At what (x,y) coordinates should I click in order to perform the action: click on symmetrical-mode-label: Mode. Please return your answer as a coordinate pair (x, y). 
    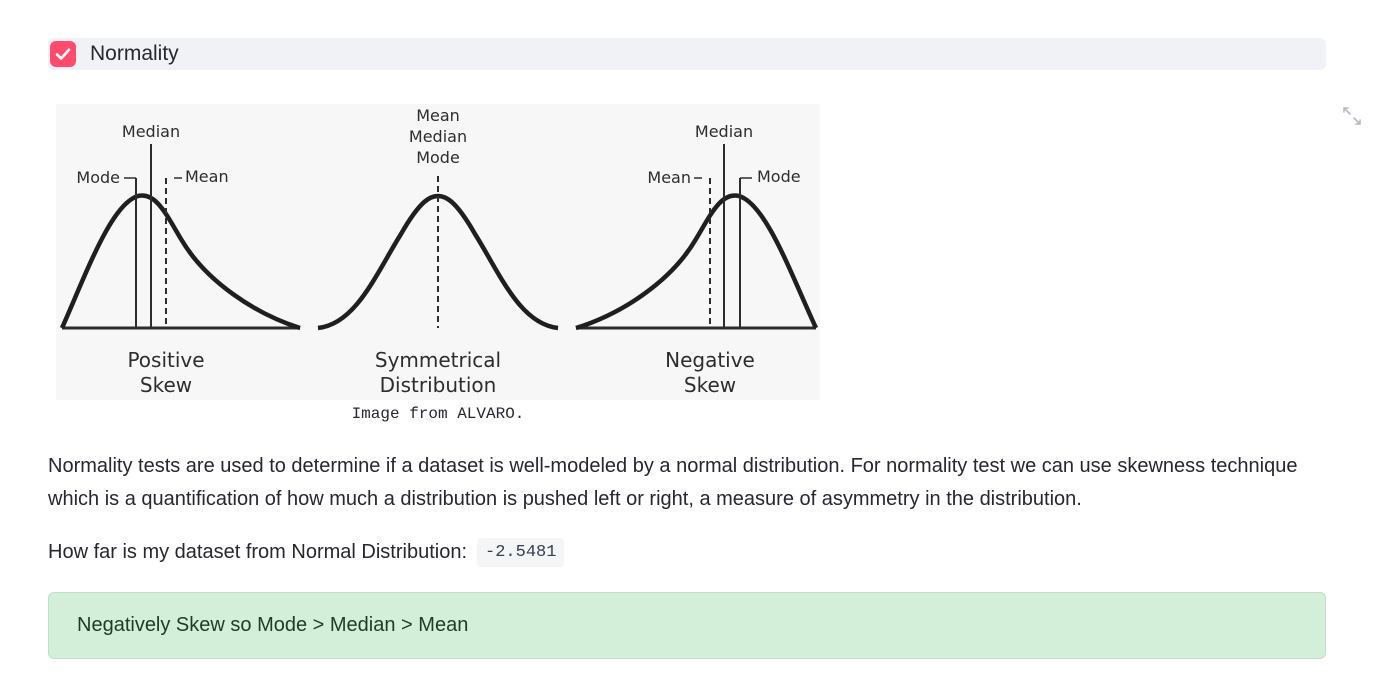
    Looking at the image, I should click on (438, 157).